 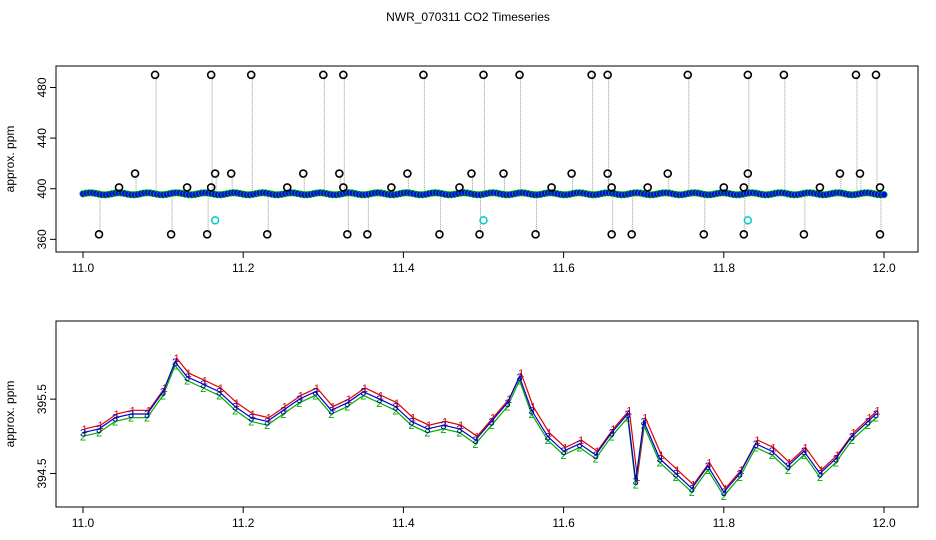 What do you see at coordinates (563, 268) in the screenshot?
I see `x-tick-label: 11.6` at bounding box center [563, 268].